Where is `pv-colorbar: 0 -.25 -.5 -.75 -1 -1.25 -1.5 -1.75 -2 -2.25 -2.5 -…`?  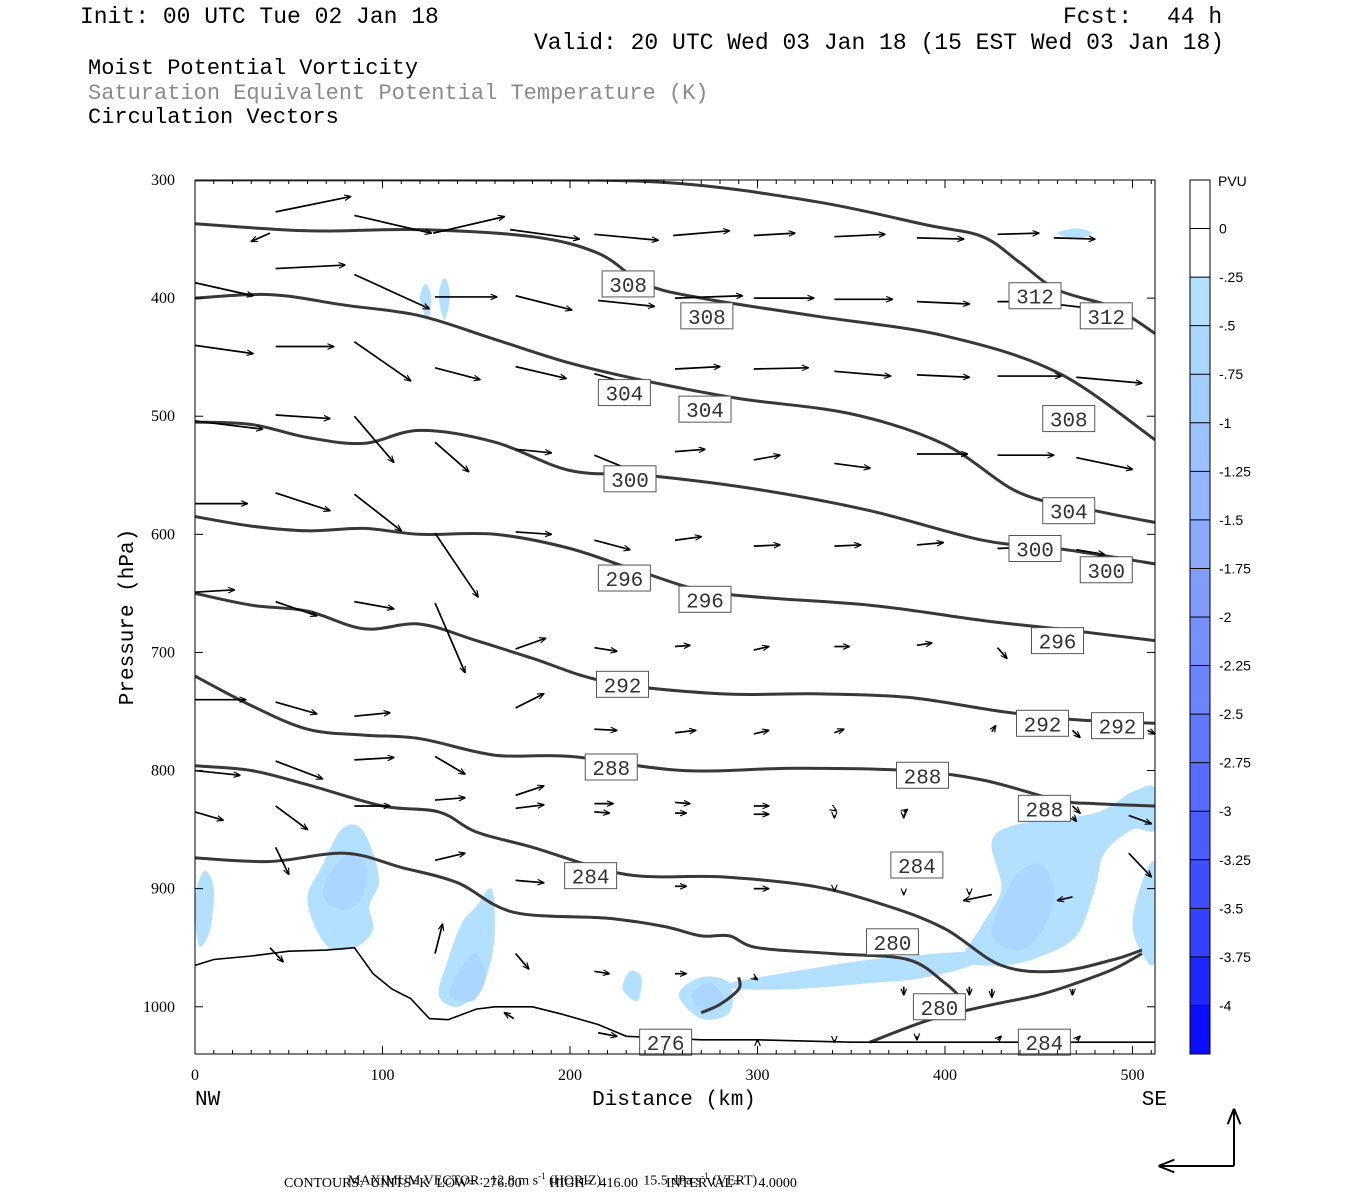 pv-colorbar: 0 -.25 -.5 -.75 -1 -1.25 -1.5 -1.75 -2 -2.25 -2.5 -… is located at coordinates (1220, 617).